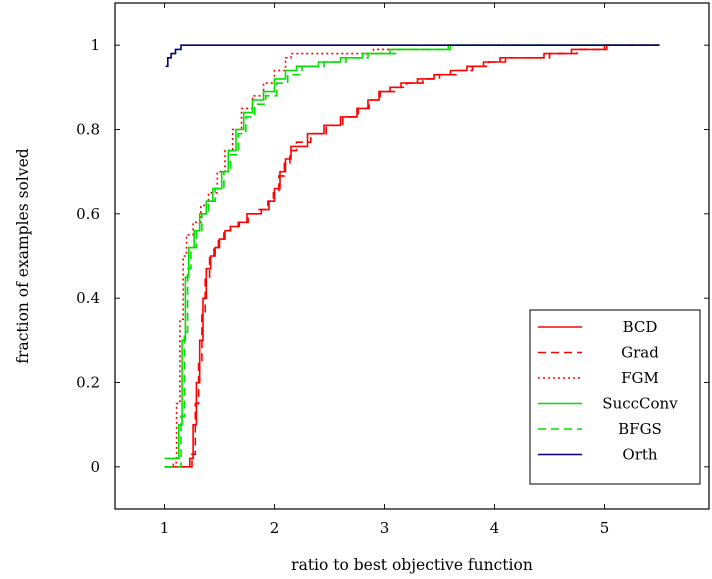 This screenshot has width=712, height=579. I want to click on legend-label-fgm: FGM, so click(640, 378).